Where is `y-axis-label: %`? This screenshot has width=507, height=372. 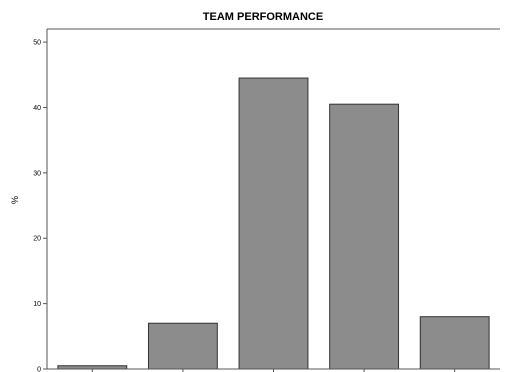 y-axis-label: % is located at coordinates (15, 200).